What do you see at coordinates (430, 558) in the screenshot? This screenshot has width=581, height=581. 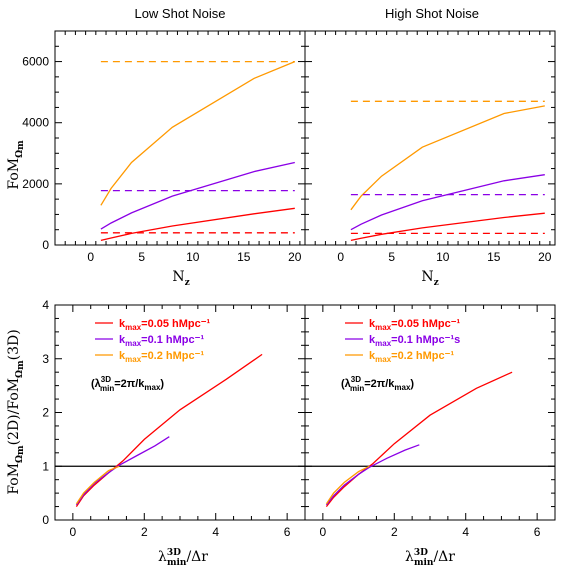 I see `x-axis-label-lambda-right: λ3D min/Δr` at bounding box center [430, 558].